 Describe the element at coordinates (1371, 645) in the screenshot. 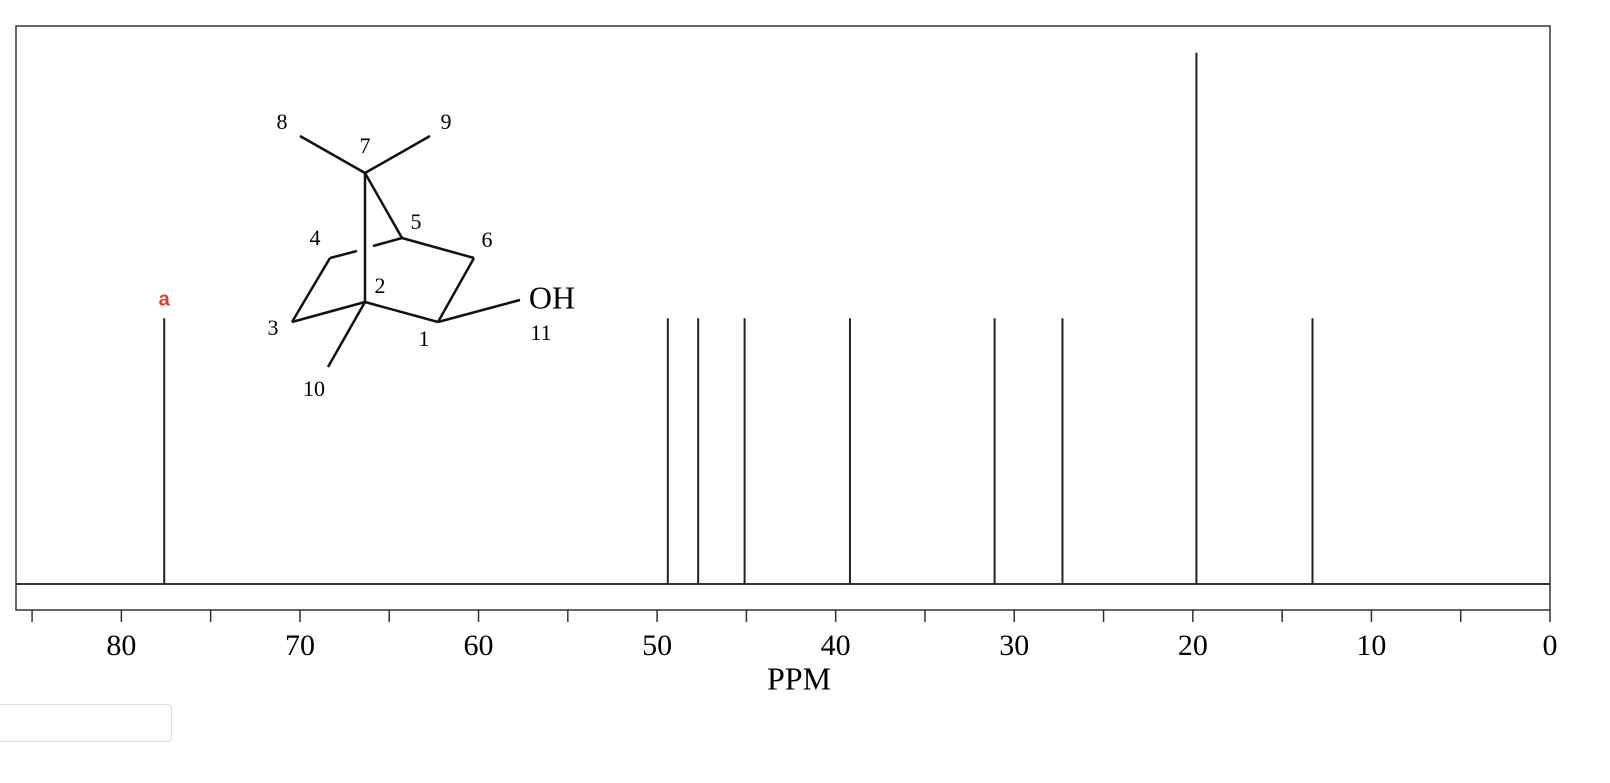

I see `x-tick-label: 10` at that location.